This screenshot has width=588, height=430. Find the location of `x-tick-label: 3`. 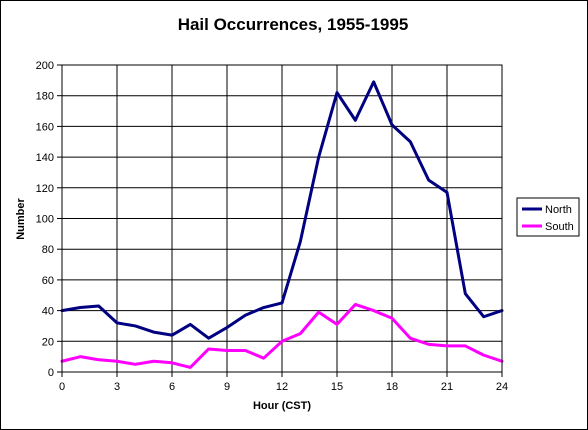

x-tick-label: 3 is located at coordinates (117, 387).